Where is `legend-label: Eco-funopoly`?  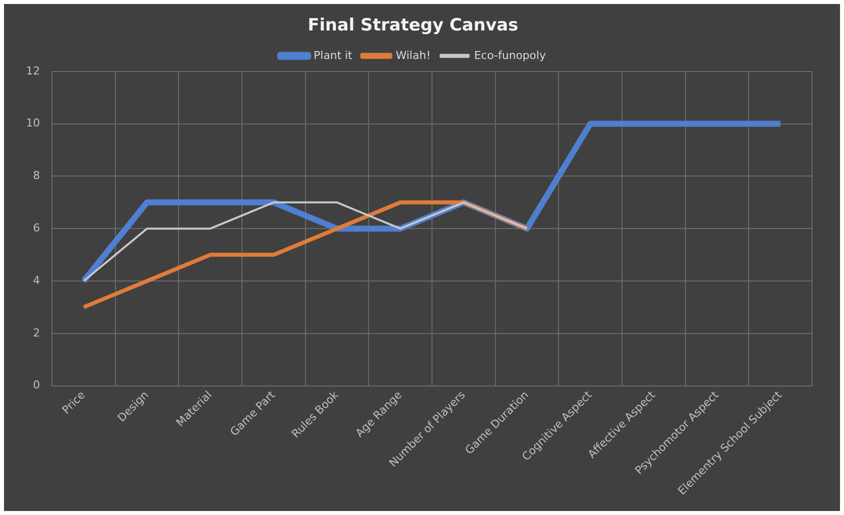
legend-label: Eco-funopoly is located at coordinates (510, 55).